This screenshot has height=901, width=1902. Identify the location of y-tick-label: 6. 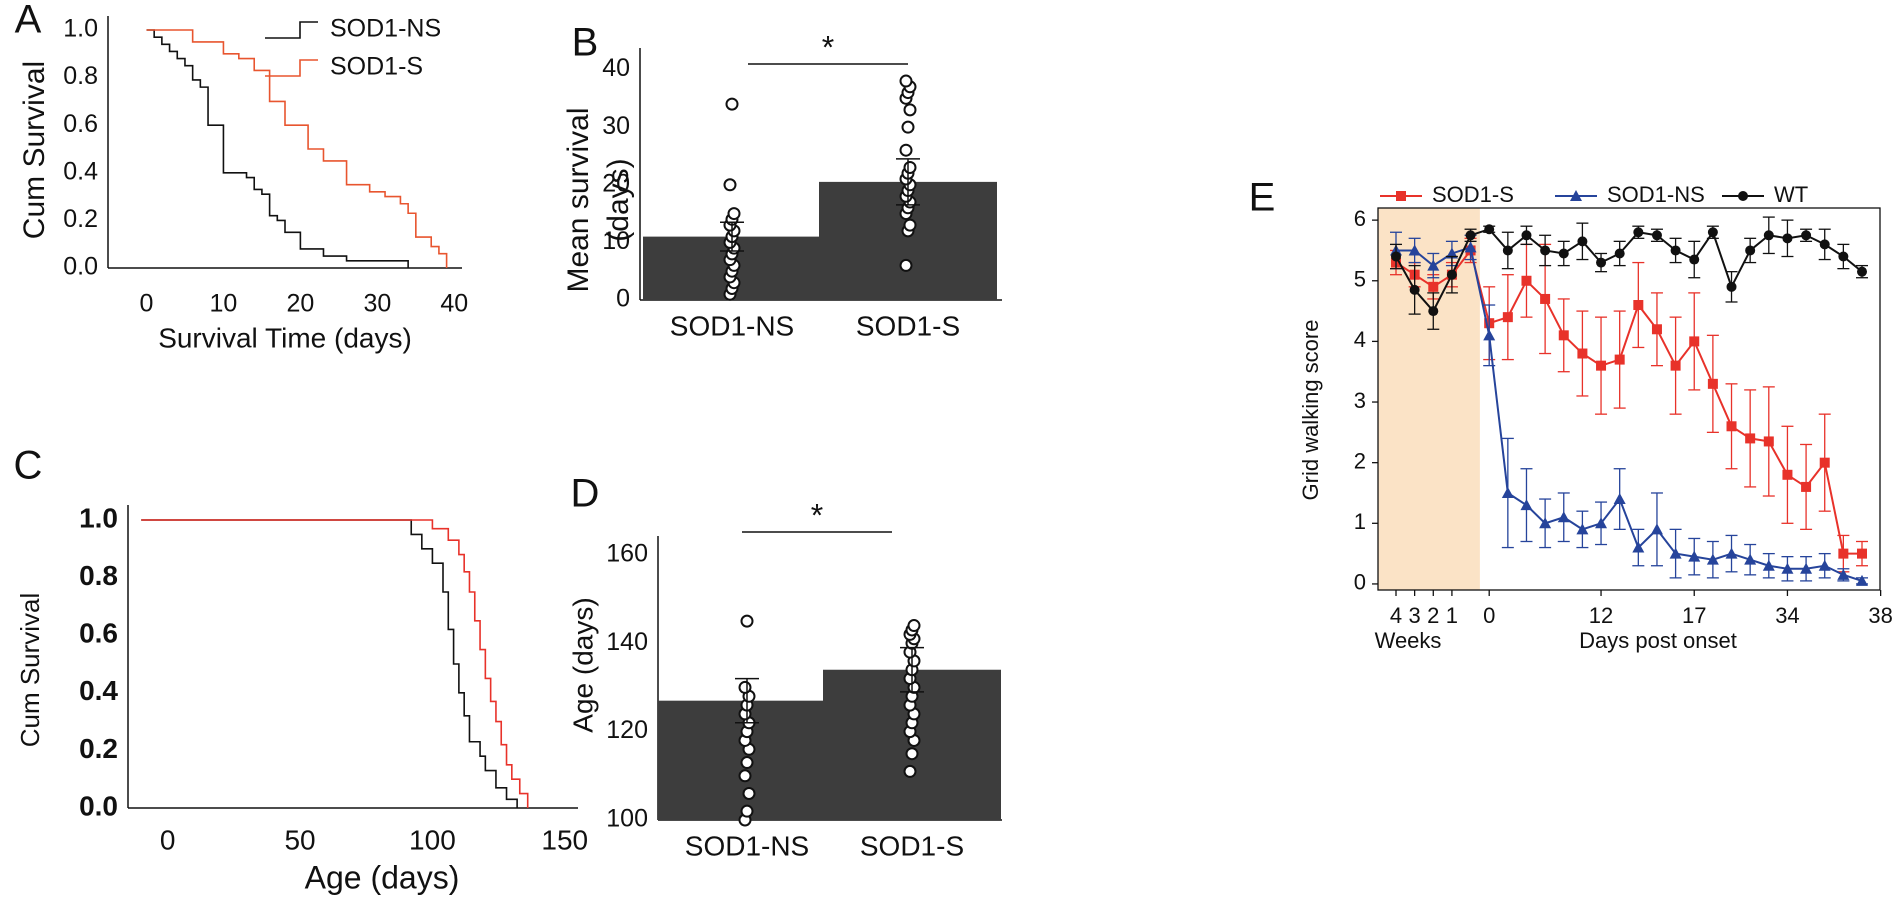
(1360, 218).